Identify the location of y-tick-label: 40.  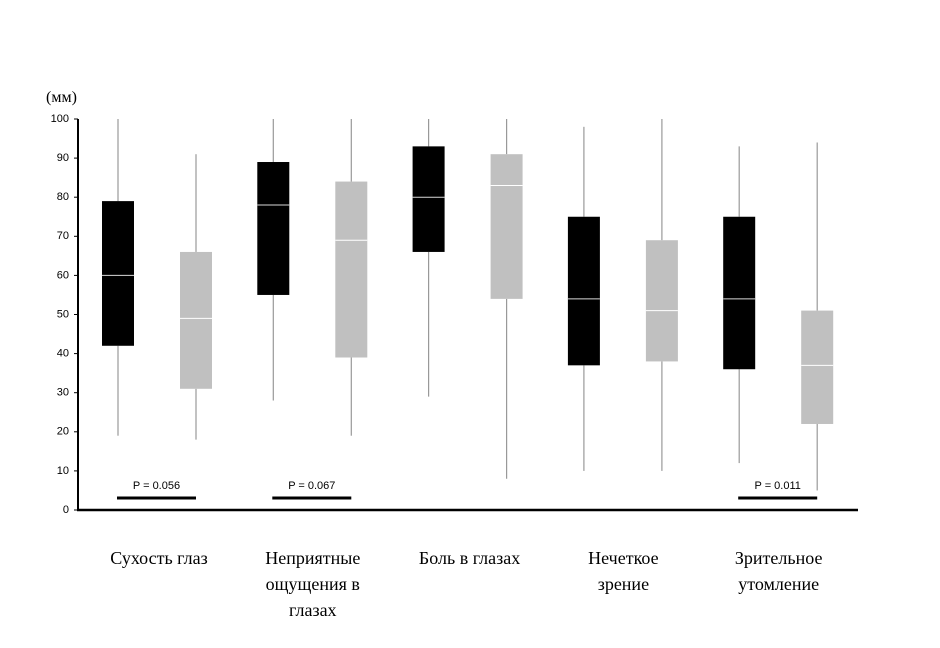
(63, 354).